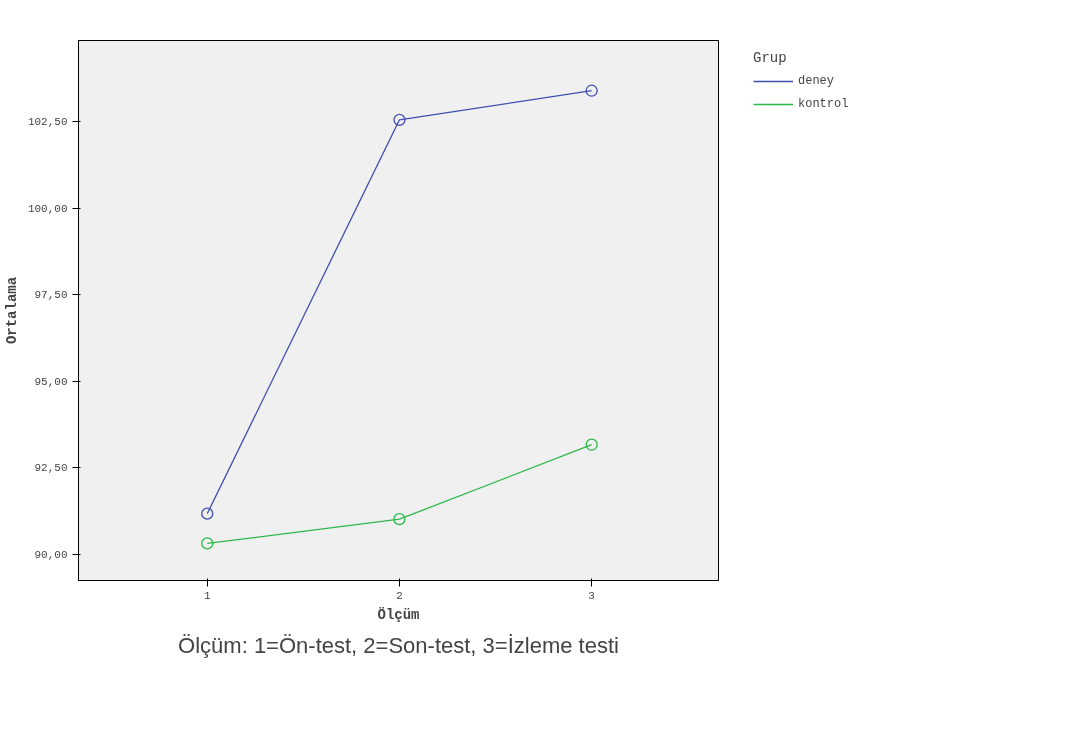 The width and height of the screenshot is (1075, 751). I want to click on x-tick-label: 2, so click(399, 595).